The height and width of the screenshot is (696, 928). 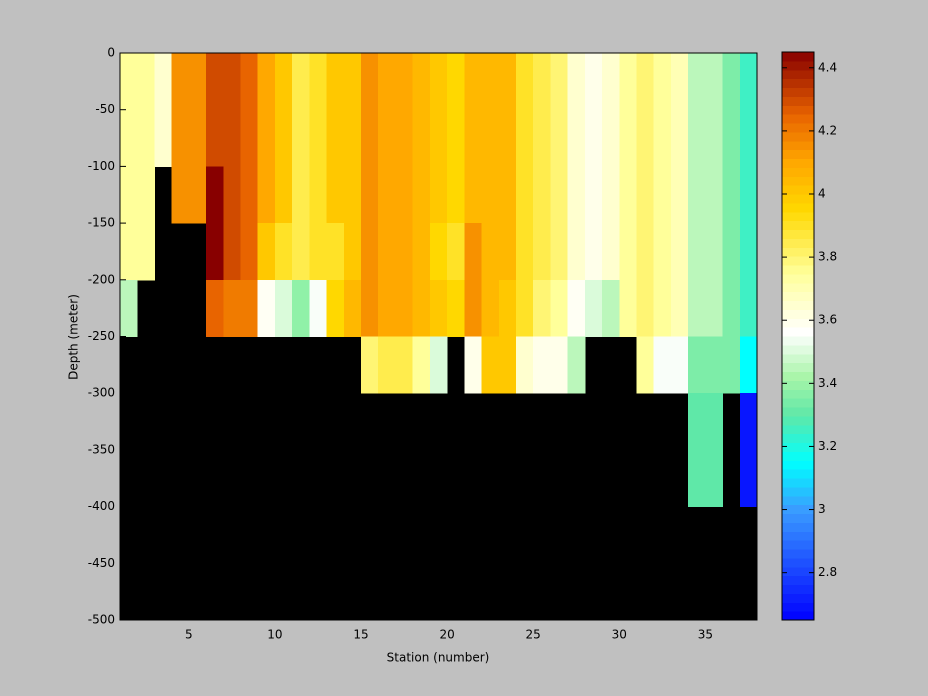 I want to click on y-tick-label: 0, so click(x=111, y=53).